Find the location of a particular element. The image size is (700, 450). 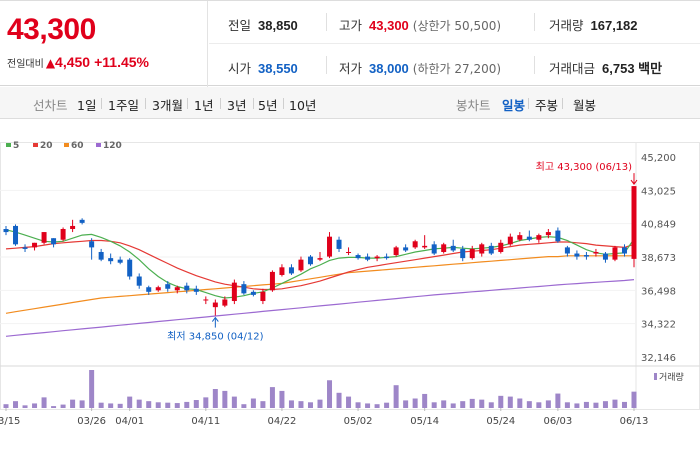

stat-value: 38,000 is located at coordinates (389, 68).